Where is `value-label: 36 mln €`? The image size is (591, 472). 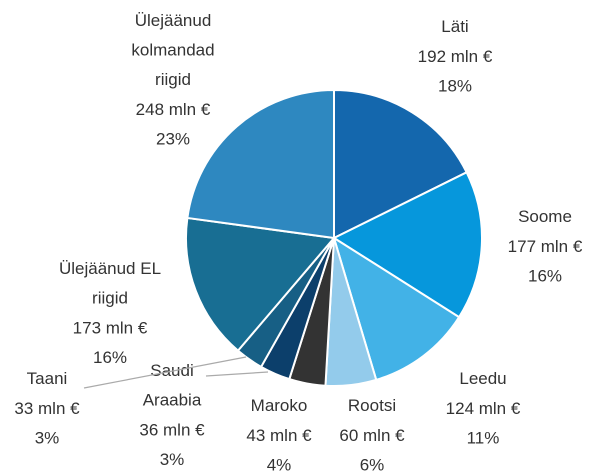 value-label: 36 mln € is located at coordinates (172, 429).